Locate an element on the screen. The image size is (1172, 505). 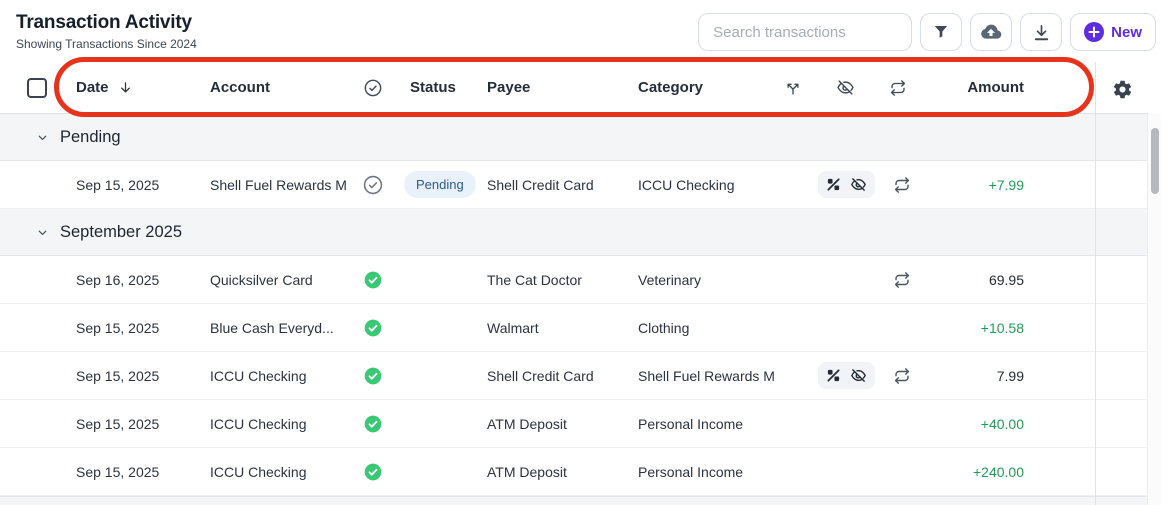
transaction-account: Quicksilver Card is located at coordinates (261, 279).